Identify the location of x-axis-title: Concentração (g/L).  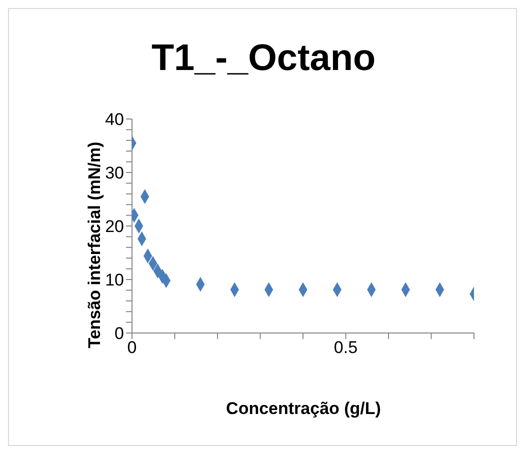
(303, 409).